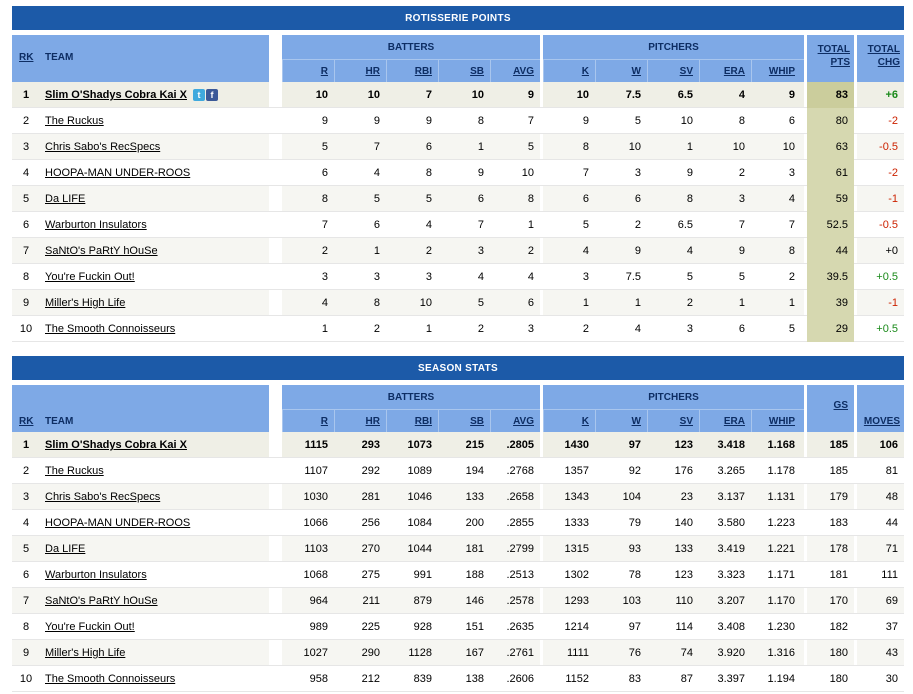 This screenshot has width=913, height=694. I want to click on stat-cell-k: 1357, so click(576, 471).